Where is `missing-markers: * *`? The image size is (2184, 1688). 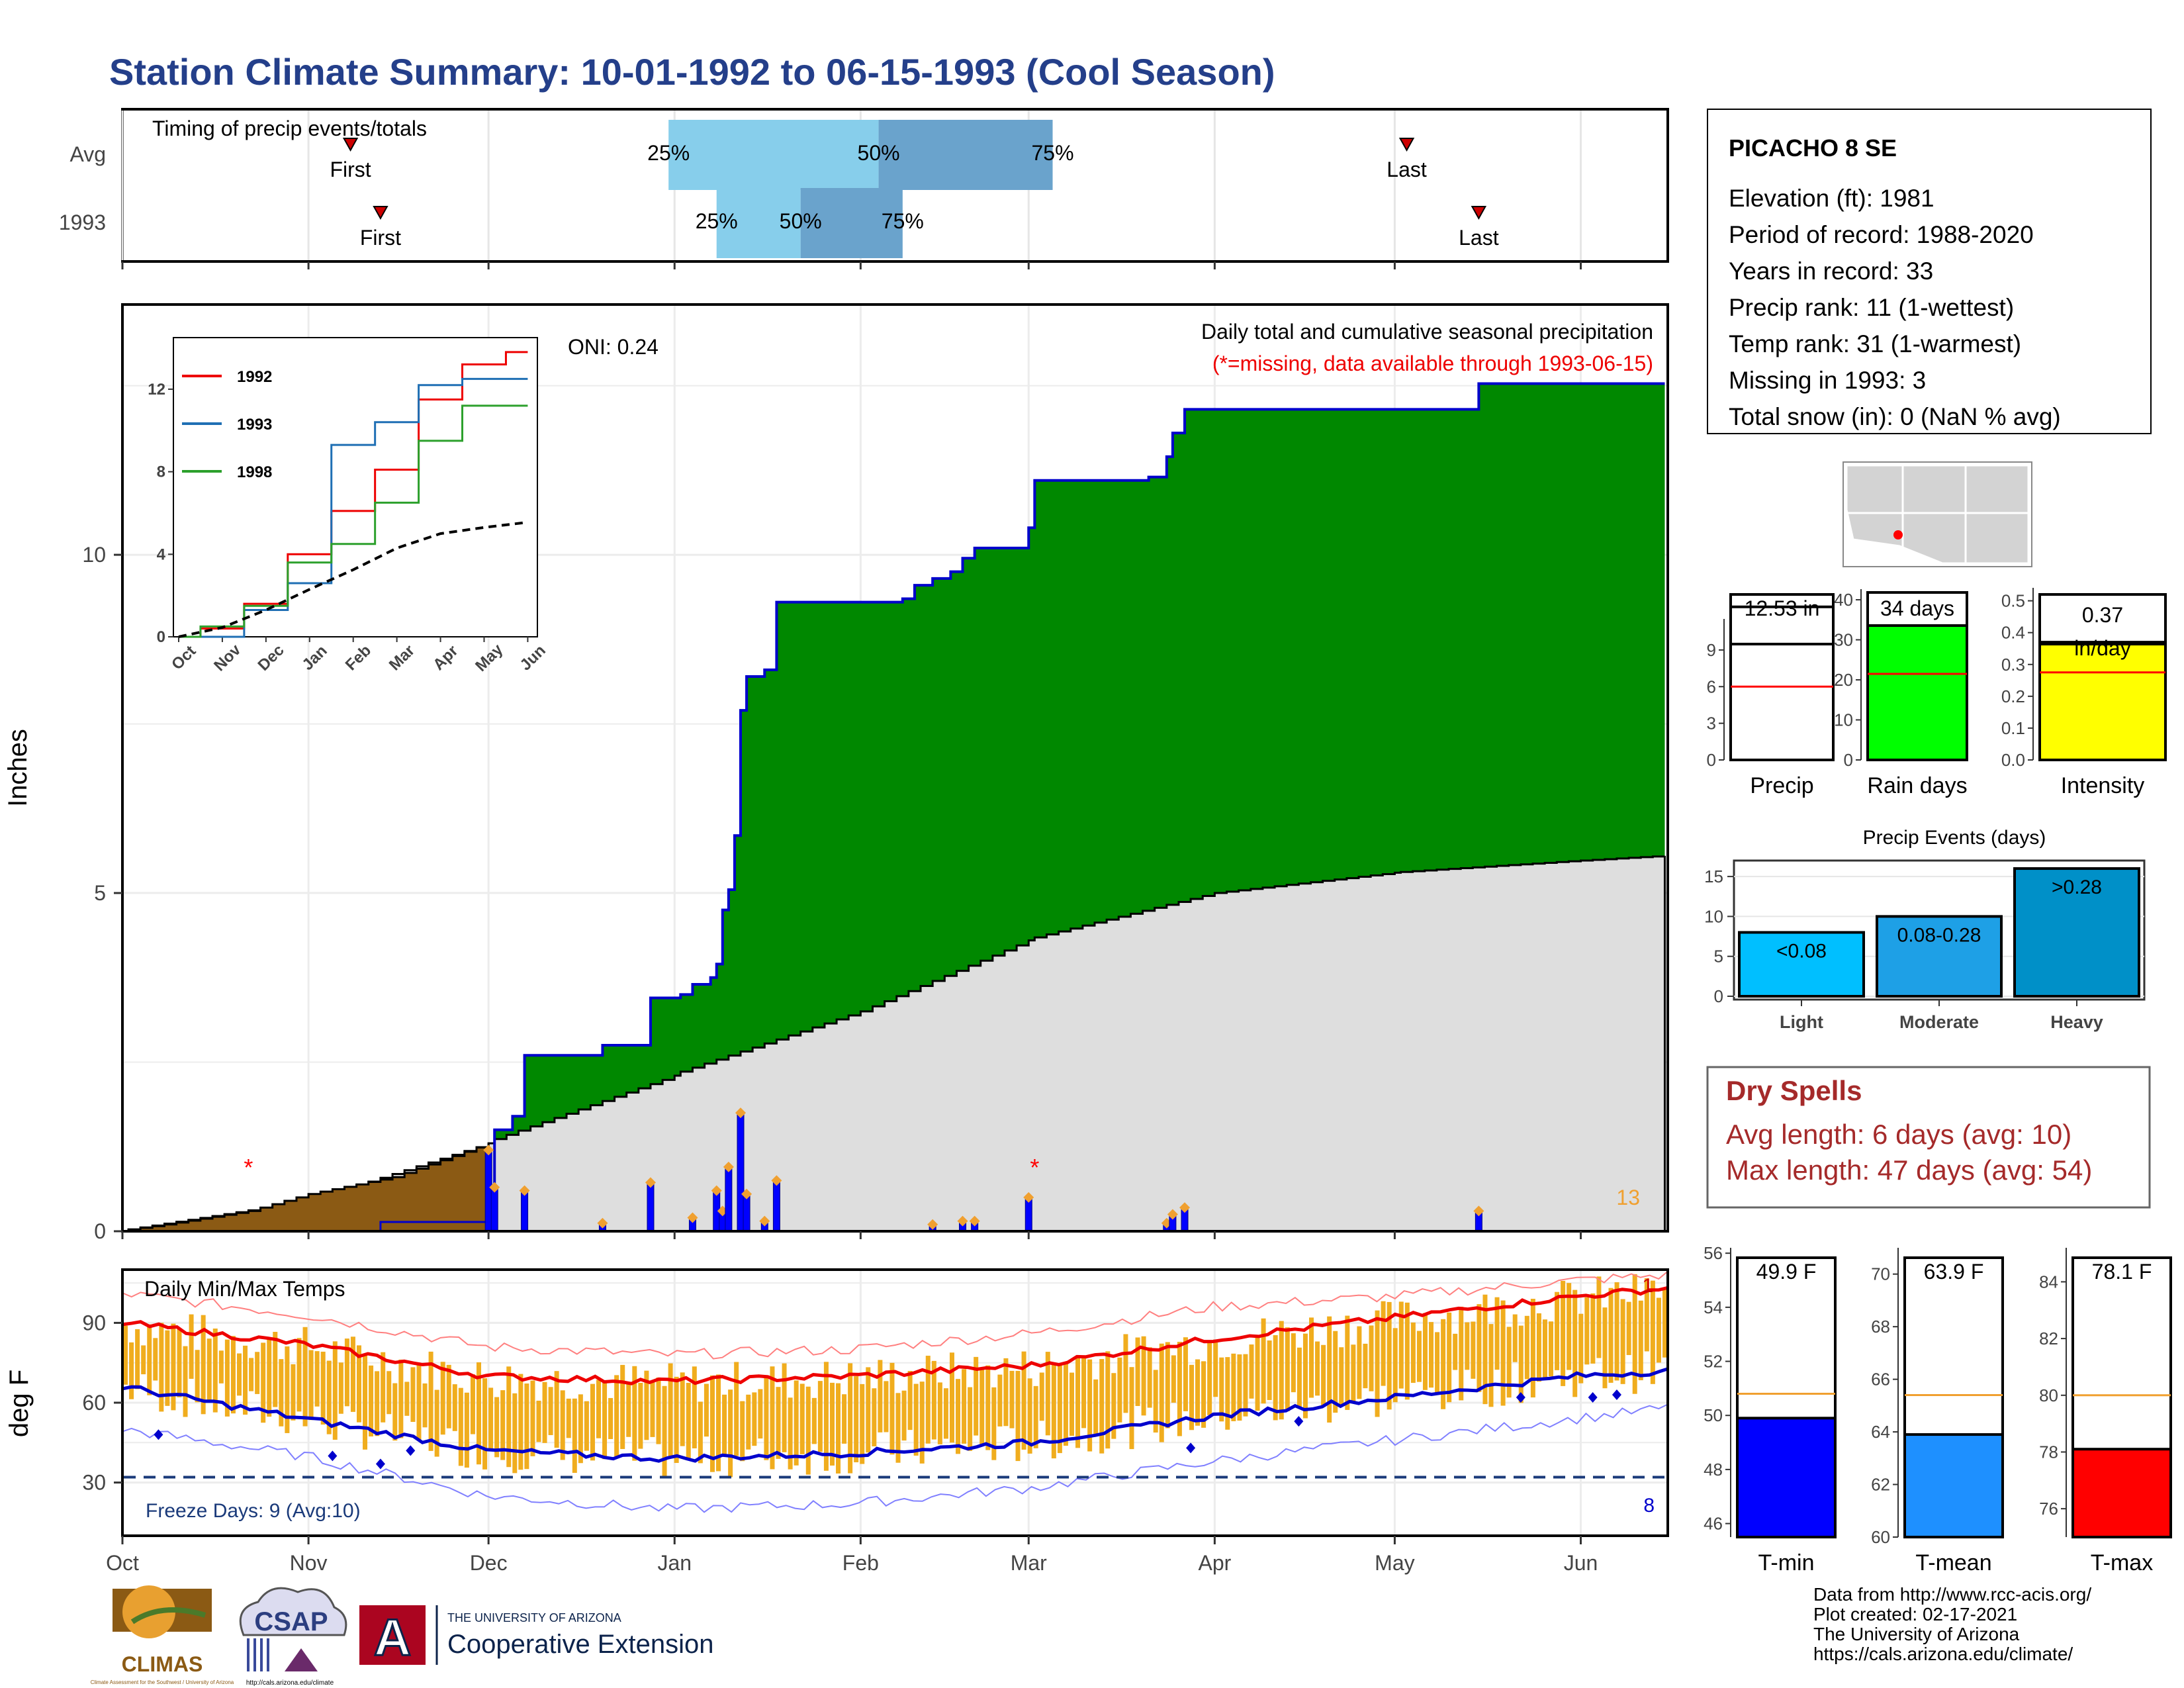
missing-markers: * * is located at coordinates (641, 1167).